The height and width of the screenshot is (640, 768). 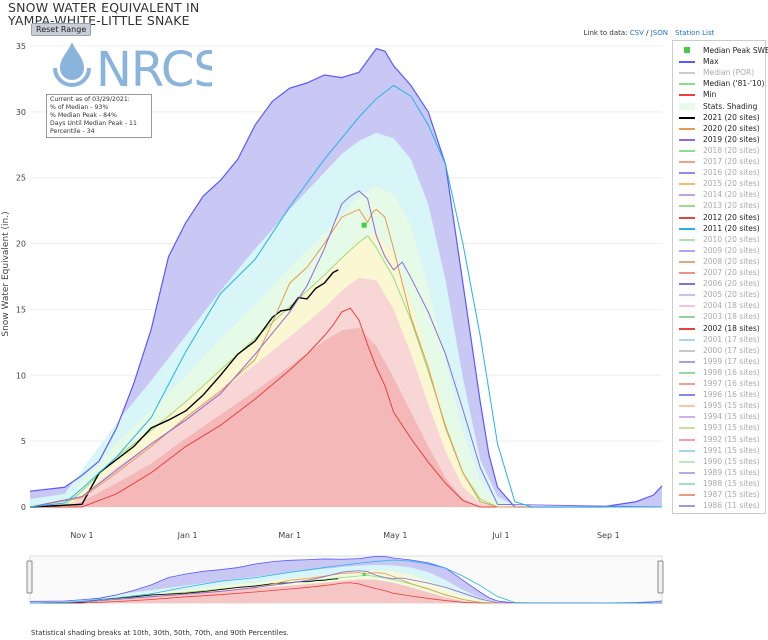 What do you see at coordinates (710, 95) in the screenshot?
I see `legend-label: Min` at bounding box center [710, 95].